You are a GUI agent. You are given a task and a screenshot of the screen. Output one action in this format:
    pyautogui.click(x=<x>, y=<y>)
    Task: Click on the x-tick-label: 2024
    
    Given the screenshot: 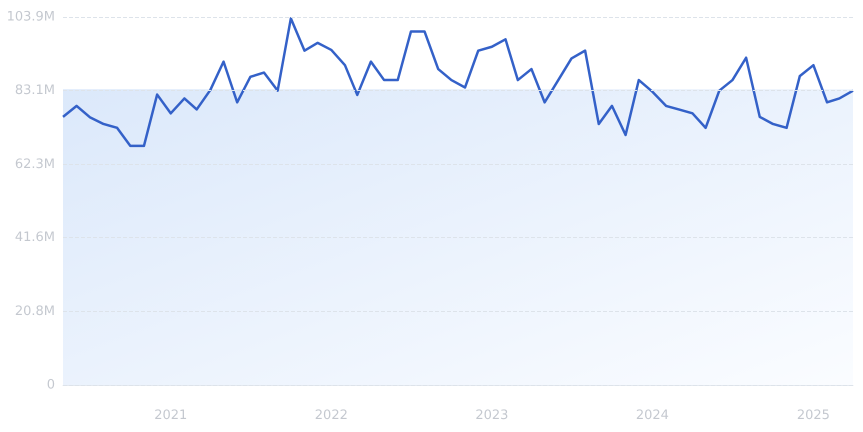 What is the action you would take?
    pyautogui.click(x=652, y=415)
    